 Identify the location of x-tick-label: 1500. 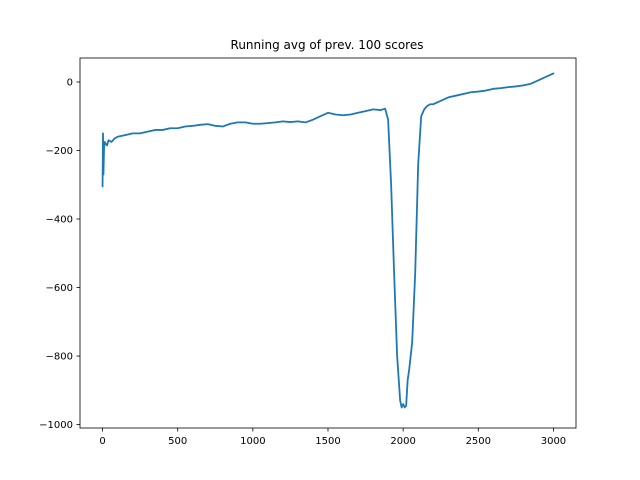
(327, 441).